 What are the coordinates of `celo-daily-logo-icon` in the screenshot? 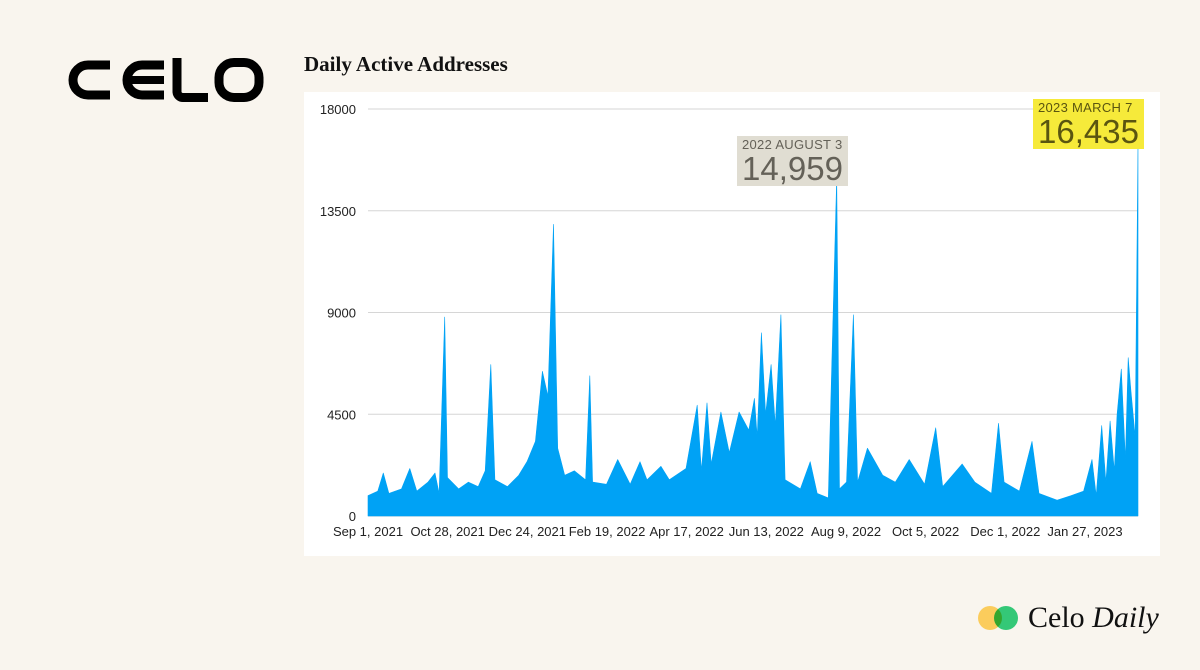 It's located at (1000, 618).